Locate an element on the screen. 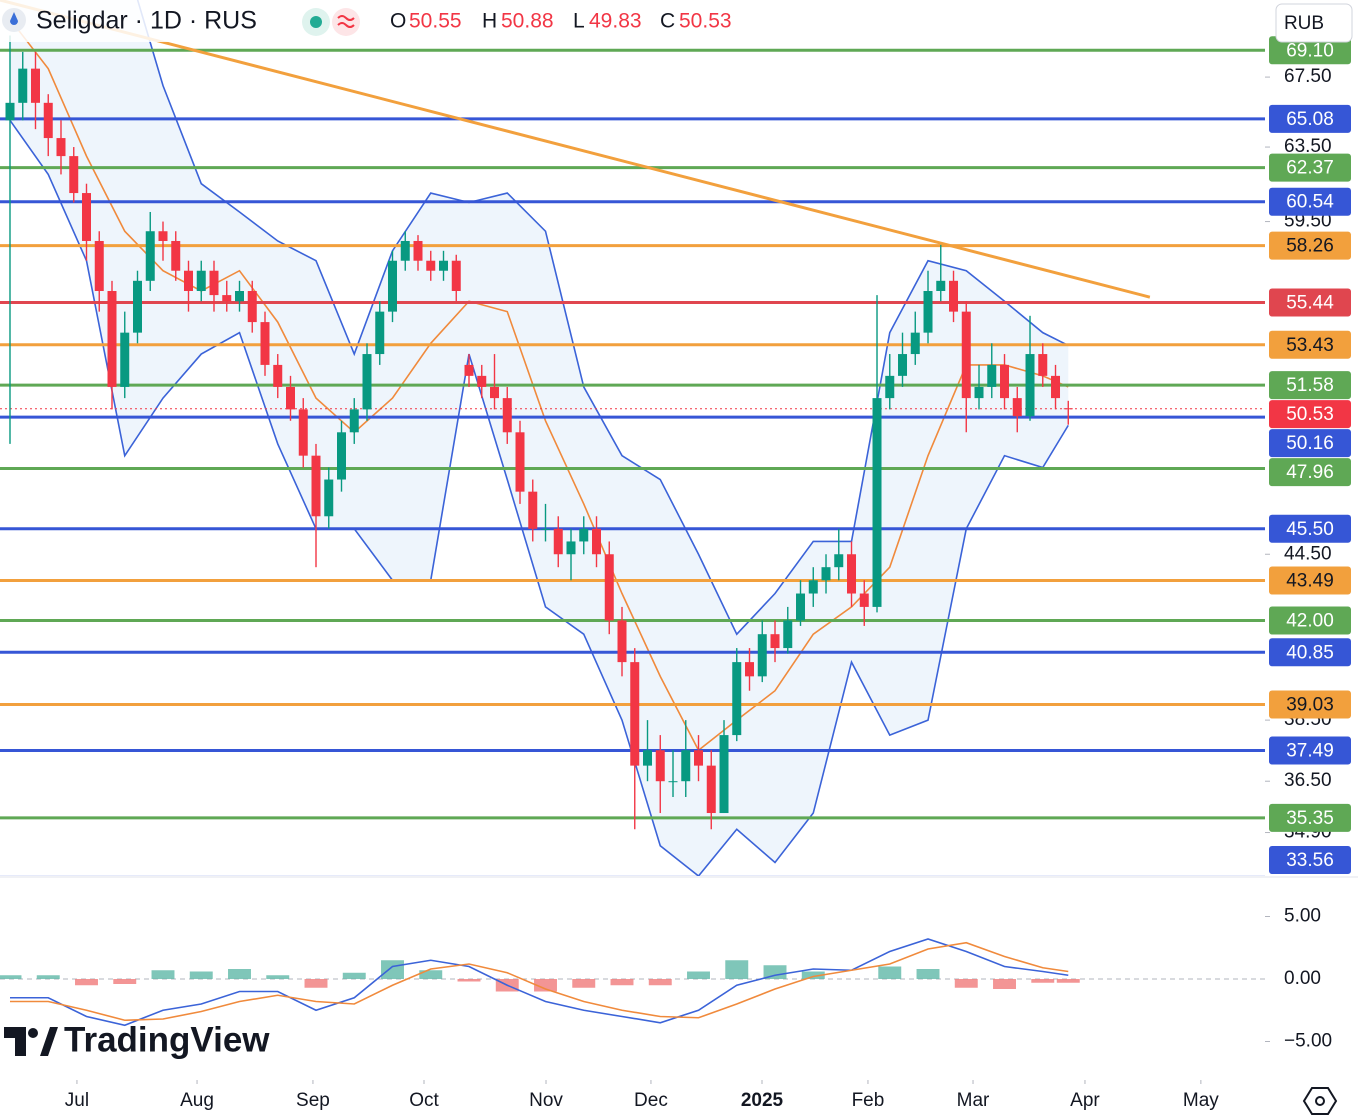 The width and height of the screenshot is (1358, 1118). ohlc-value: 49.83 is located at coordinates (615, 21).